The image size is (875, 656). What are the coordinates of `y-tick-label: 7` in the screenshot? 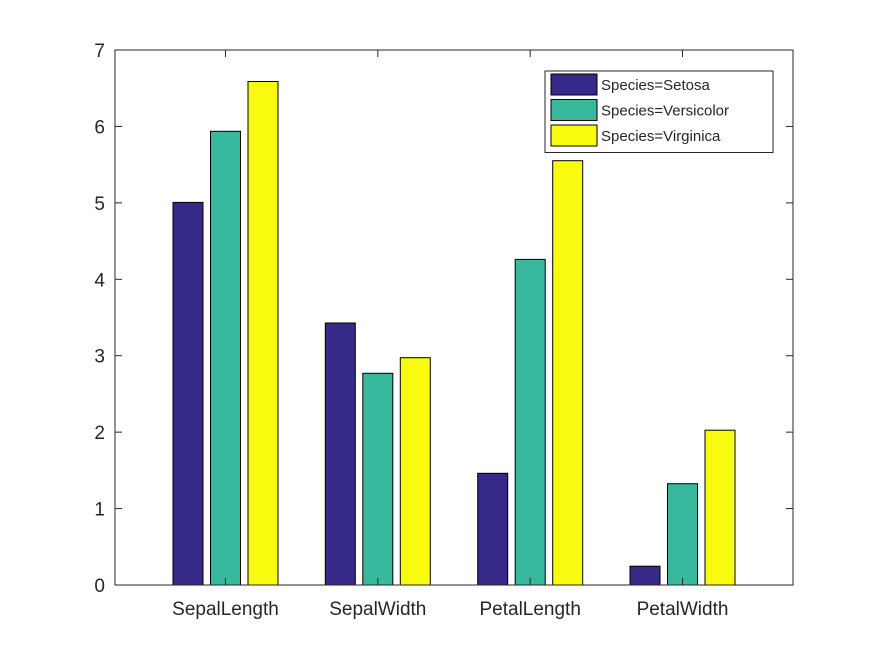 It's located at (99, 51).